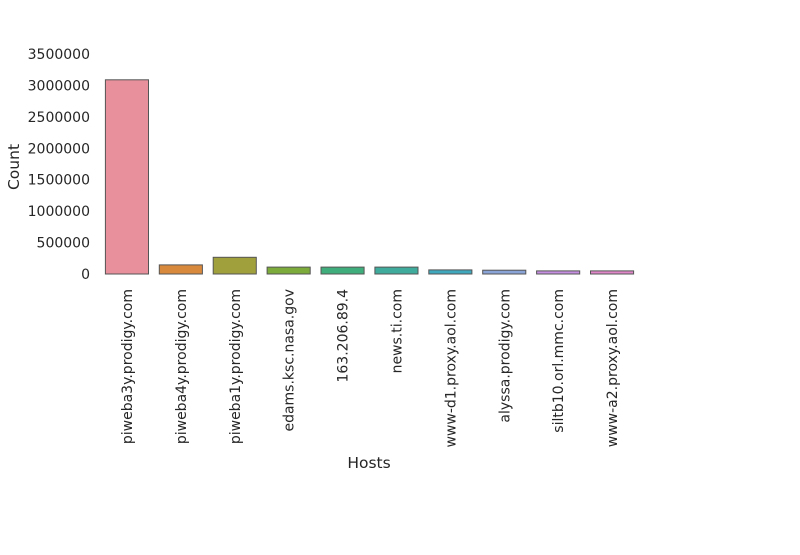 The width and height of the screenshot is (800, 555). I want to click on y-tick-label-4: 2000000, so click(59, 149).